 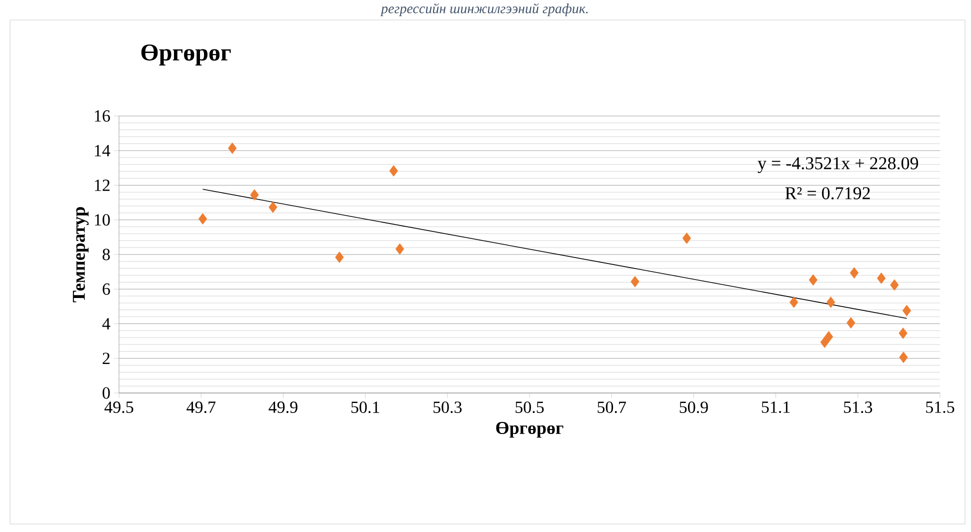 What do you see at coordinates (827, 193) in the screenshot?
I see `annotation: R² = 0.7192` at bounding box center [827, 193].